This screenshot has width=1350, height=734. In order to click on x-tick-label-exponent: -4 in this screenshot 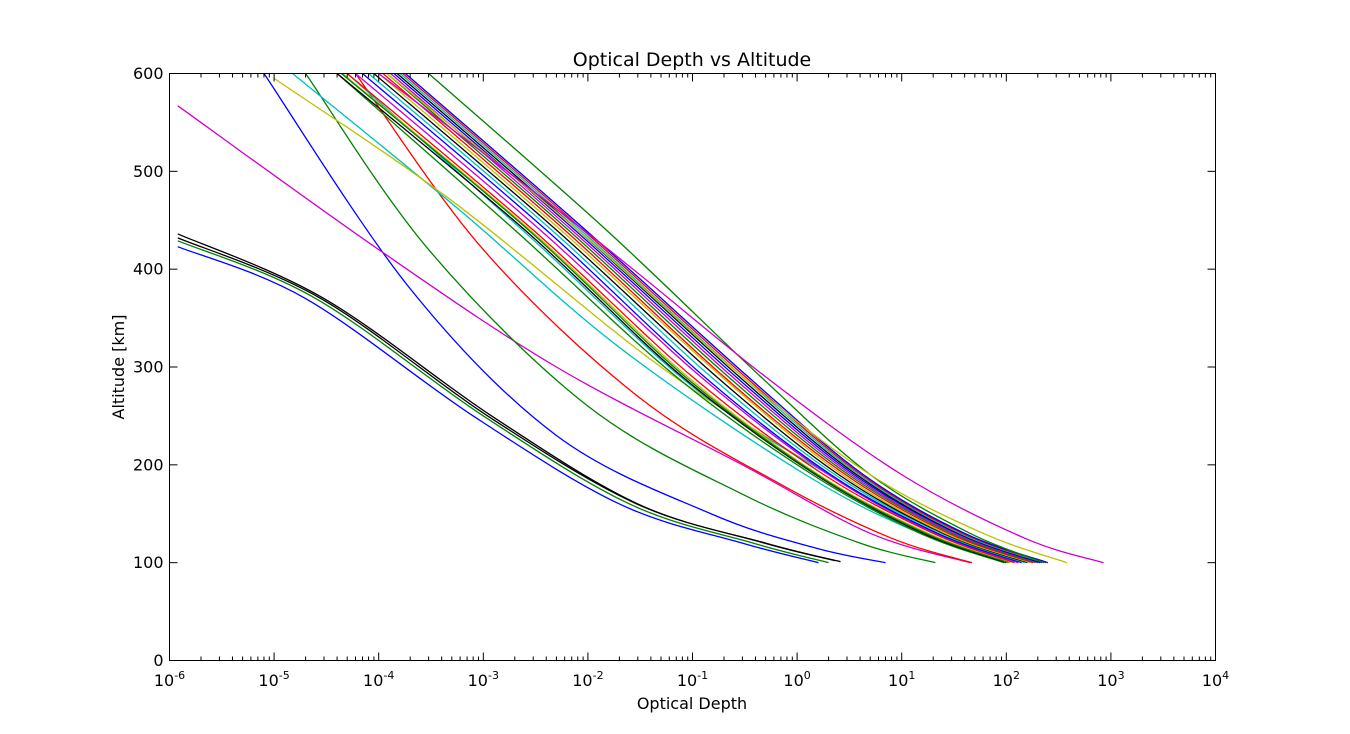, I will do `click(388, 675)`.